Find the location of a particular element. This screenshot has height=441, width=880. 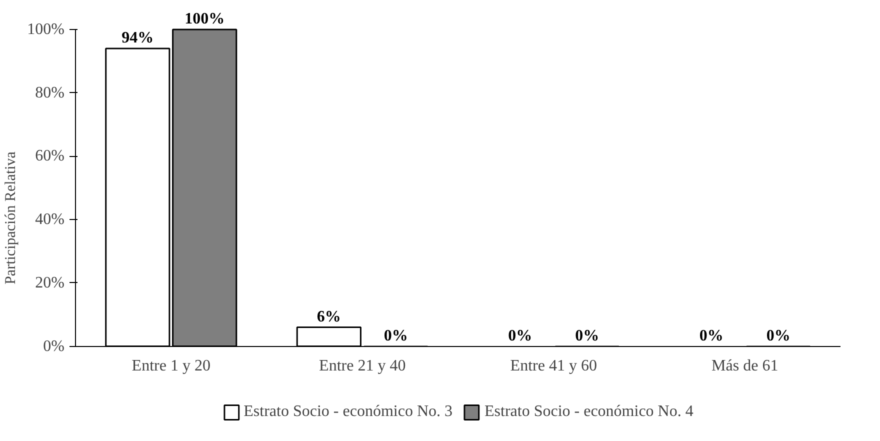

x-tick-label: Entre 41 y 60 is located at coordinates (553, 365).